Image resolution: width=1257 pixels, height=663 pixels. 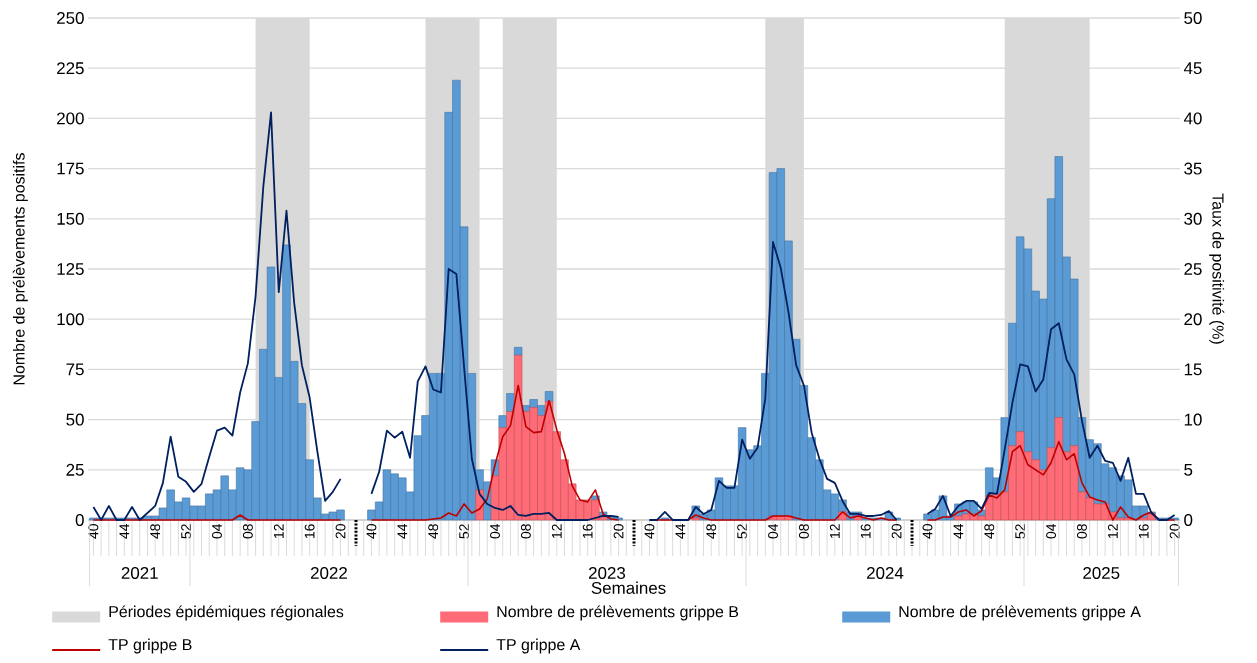 What do you see at coordinates (1188, 520) in the screenshot?
I see `y2-tick-label: 0` at bounding box center [1188, 520].